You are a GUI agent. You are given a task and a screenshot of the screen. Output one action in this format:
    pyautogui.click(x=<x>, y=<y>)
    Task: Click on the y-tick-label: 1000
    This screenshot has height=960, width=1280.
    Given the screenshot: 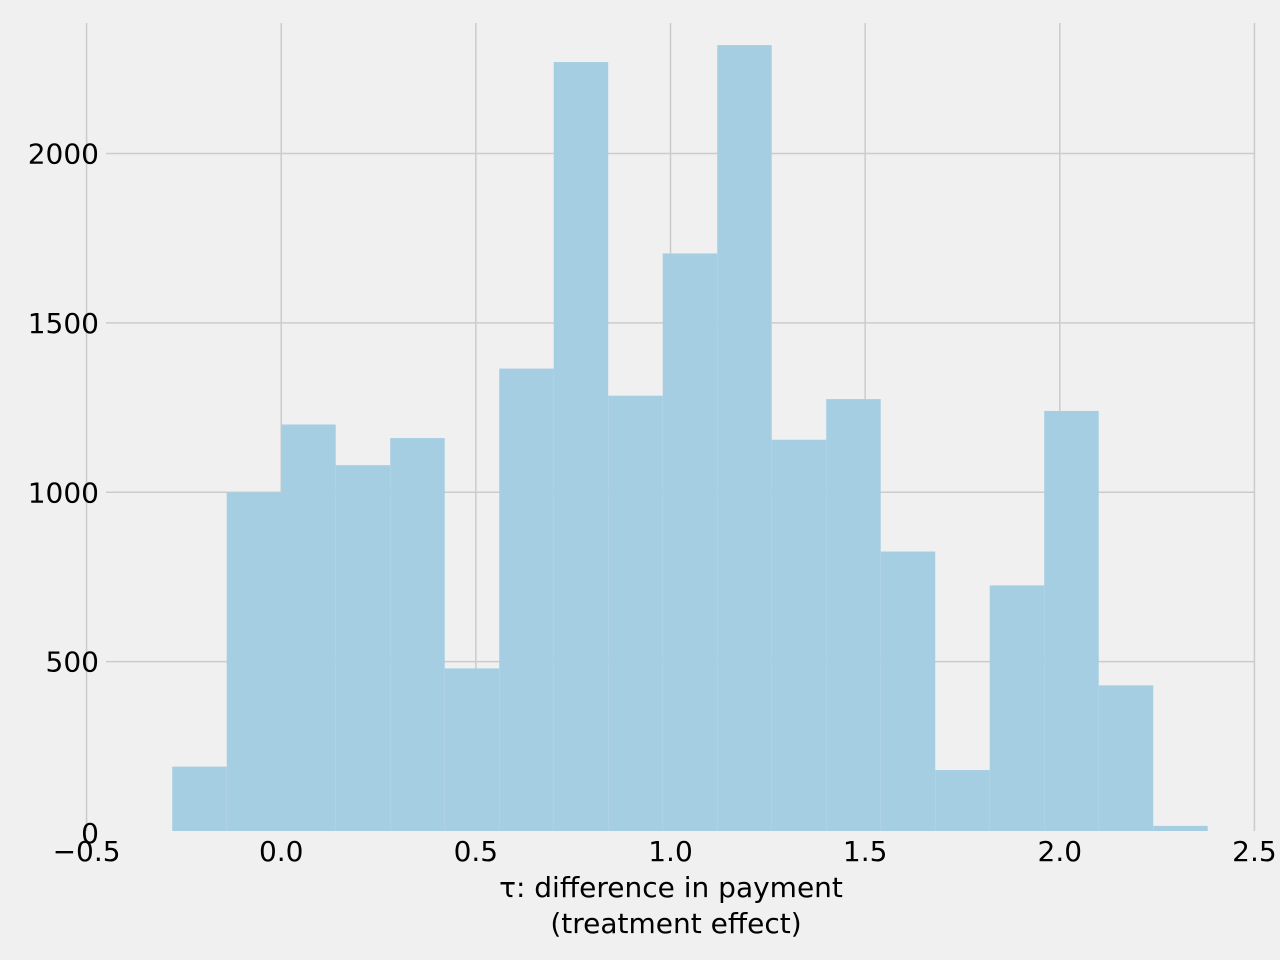 What is the action you would take?
    pyautogui.click(x=63, y=492)
    